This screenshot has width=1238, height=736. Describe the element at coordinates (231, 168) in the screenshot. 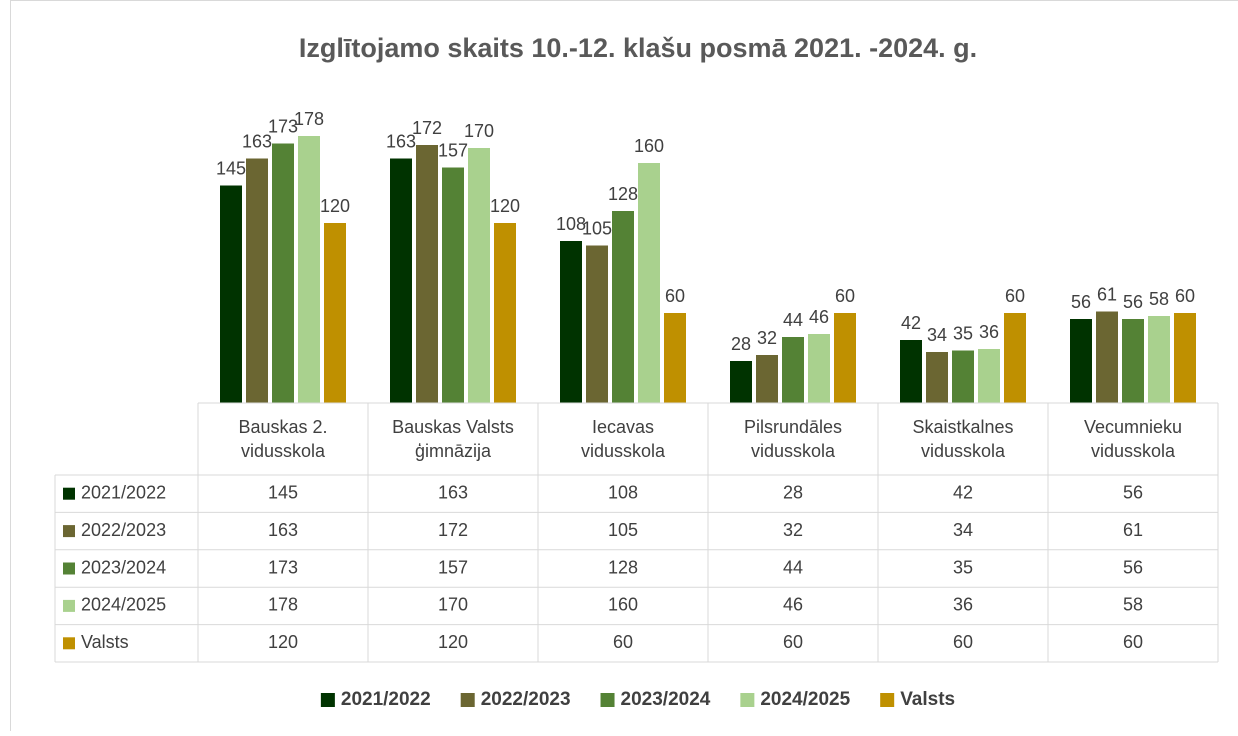

I see `data-label: 145` at that location.